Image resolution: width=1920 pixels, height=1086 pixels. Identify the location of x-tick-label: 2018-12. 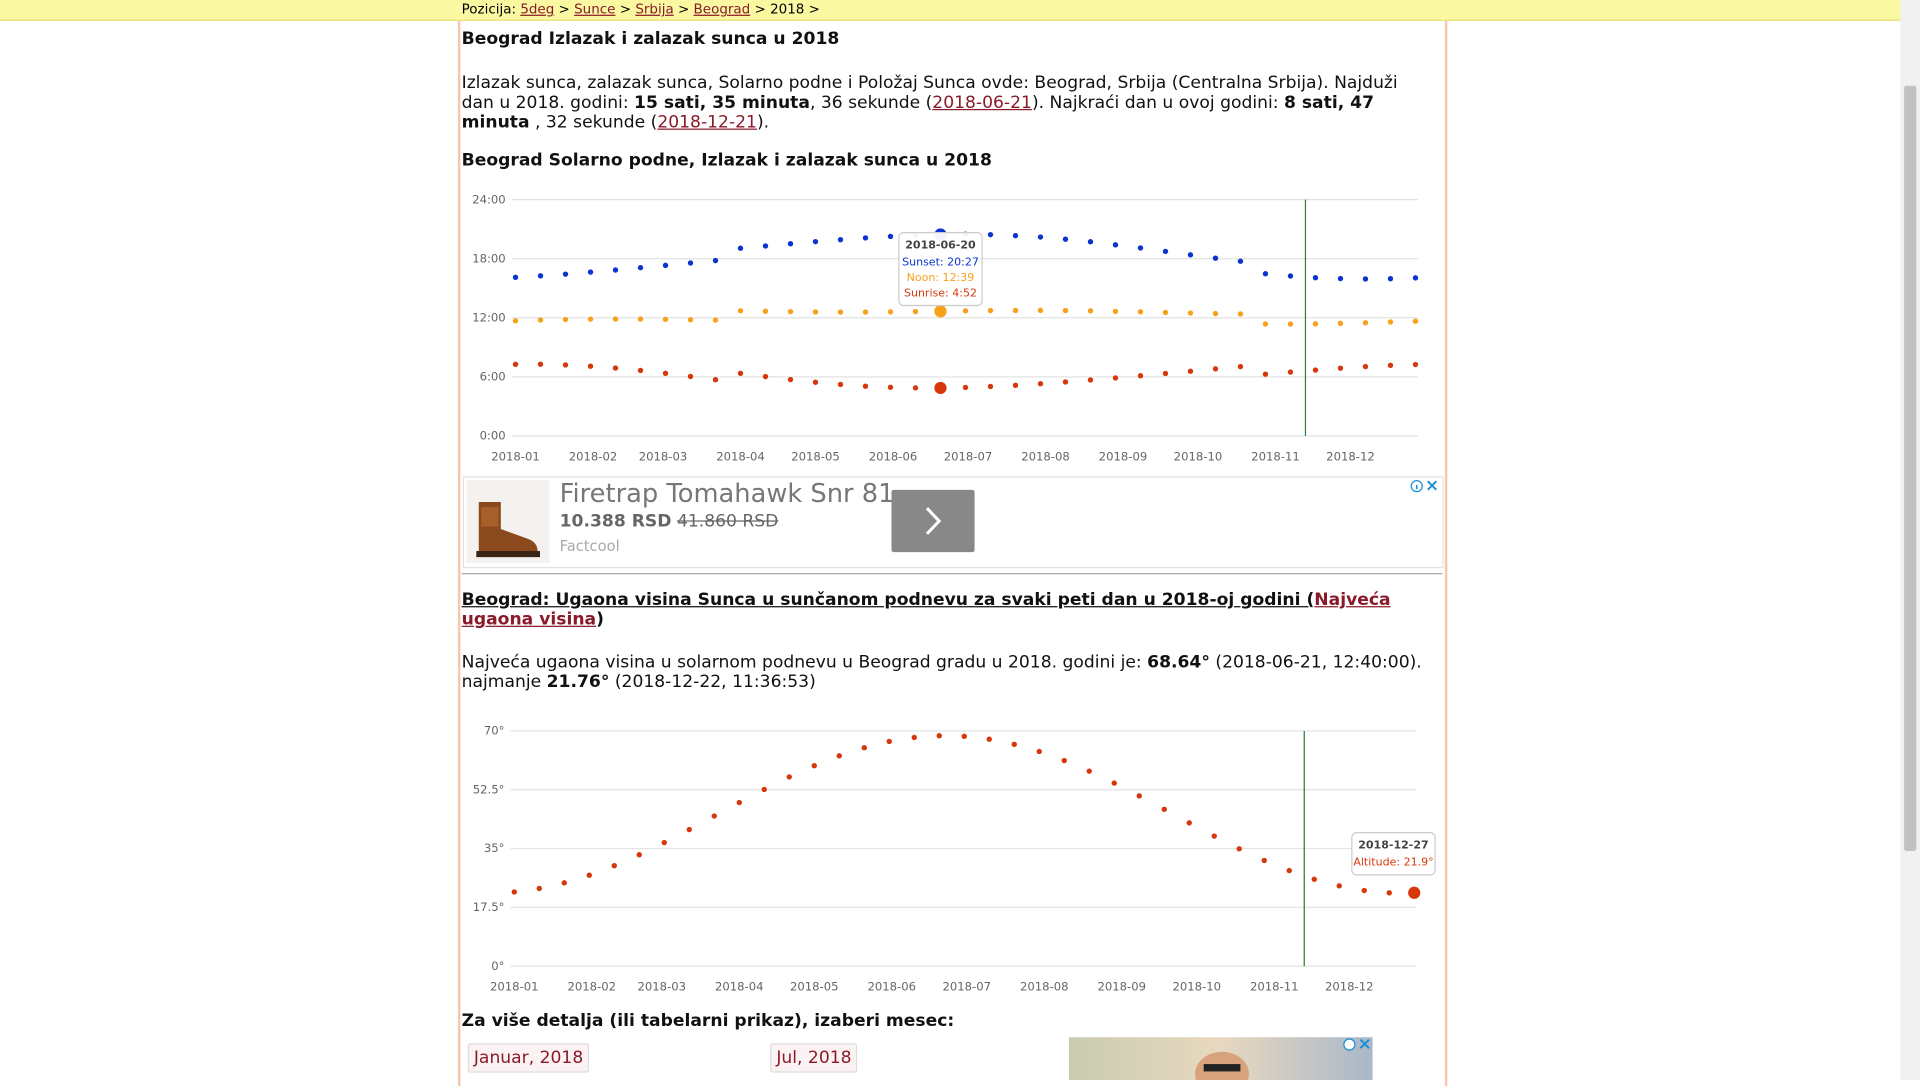
(1350, 456).